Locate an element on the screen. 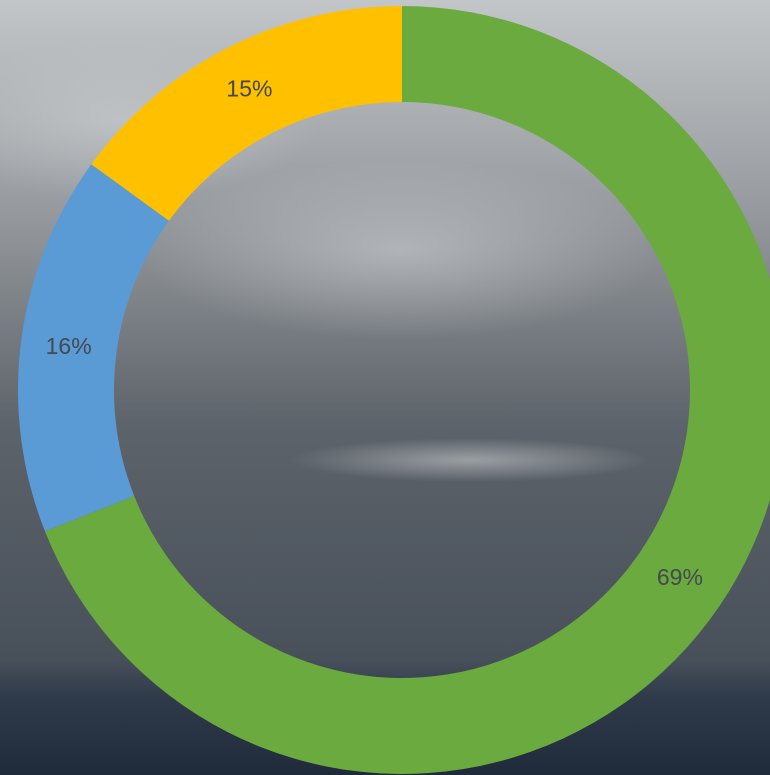 The image size is (770, 775). cloud is located at coordinates (470, 460).